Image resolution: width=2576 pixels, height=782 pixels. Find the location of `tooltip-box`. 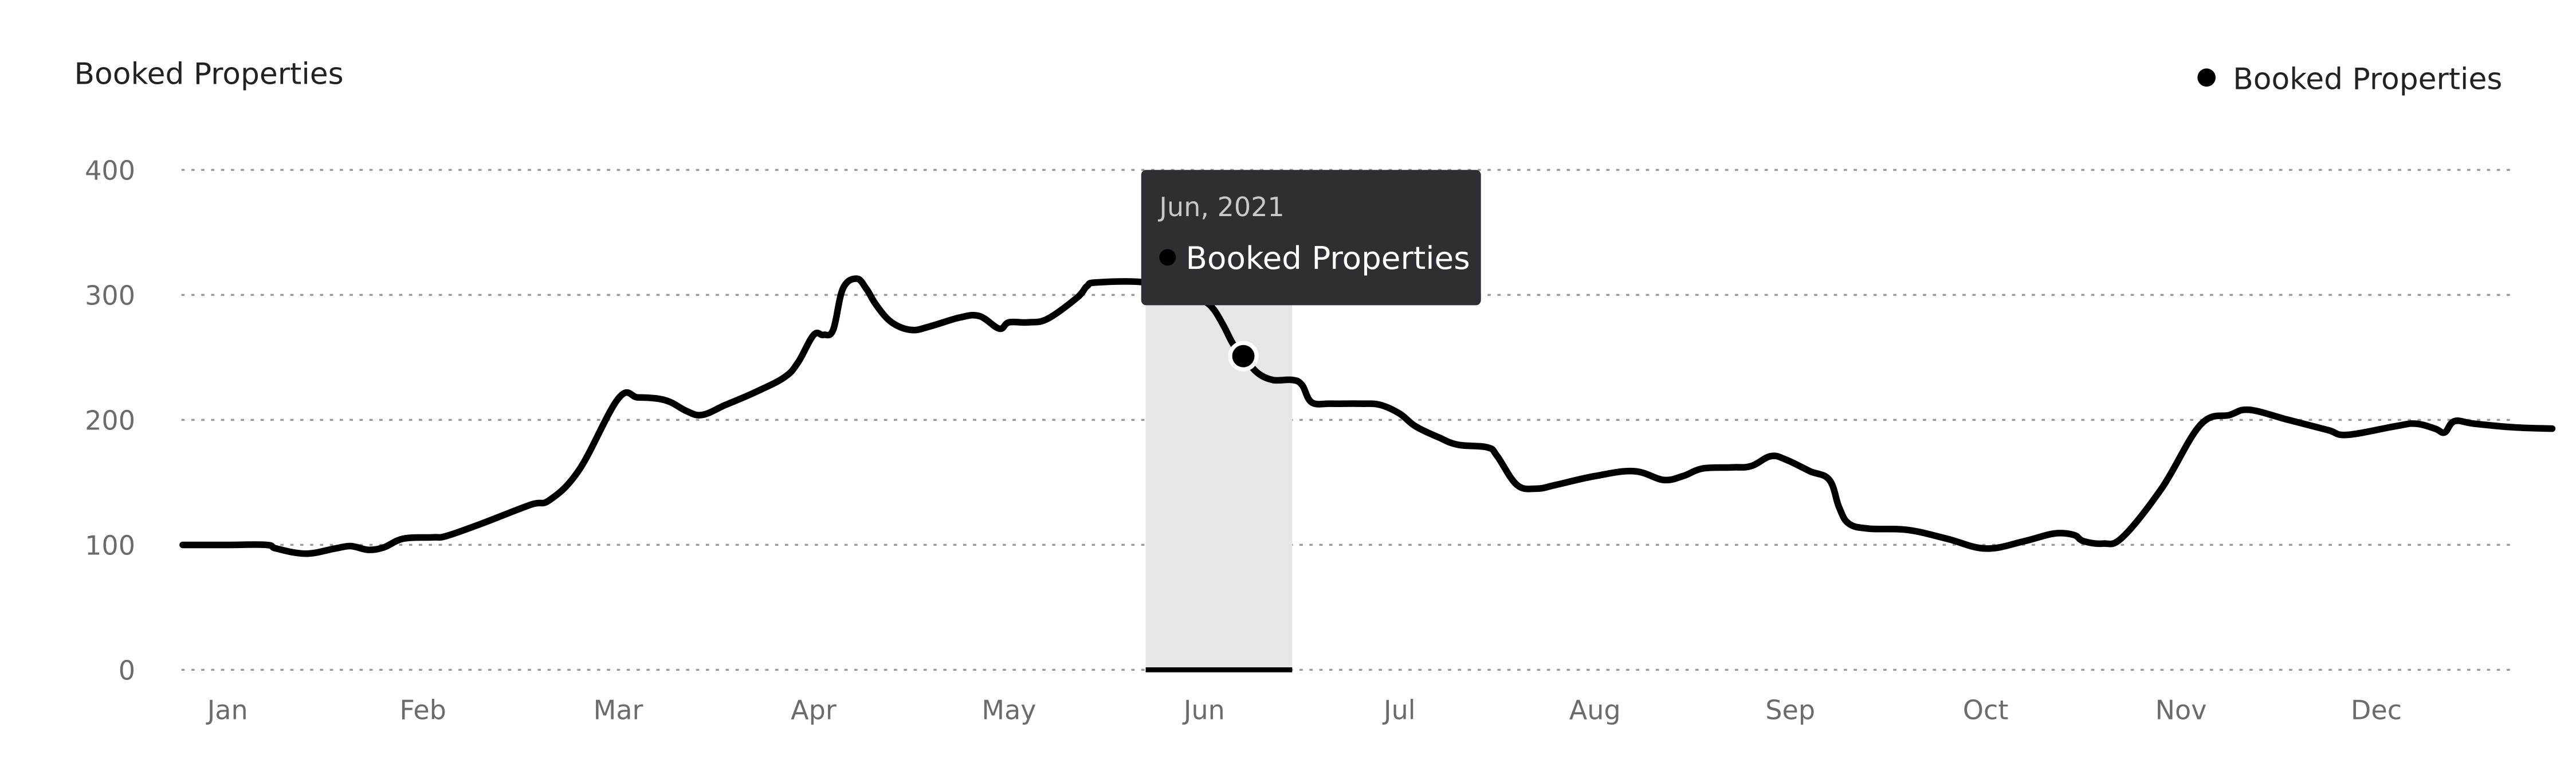

tooltip-box is located at coordinates (1311, 238).